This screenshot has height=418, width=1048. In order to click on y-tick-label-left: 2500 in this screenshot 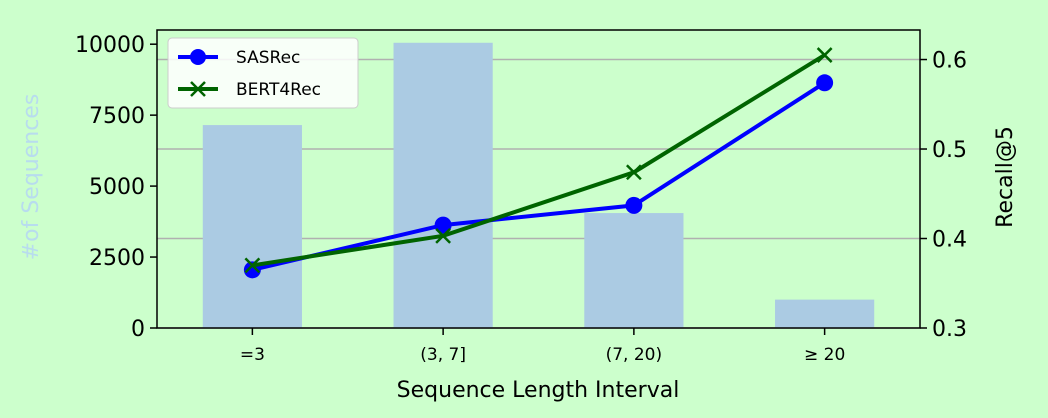, I will do `click(117, 258)`.